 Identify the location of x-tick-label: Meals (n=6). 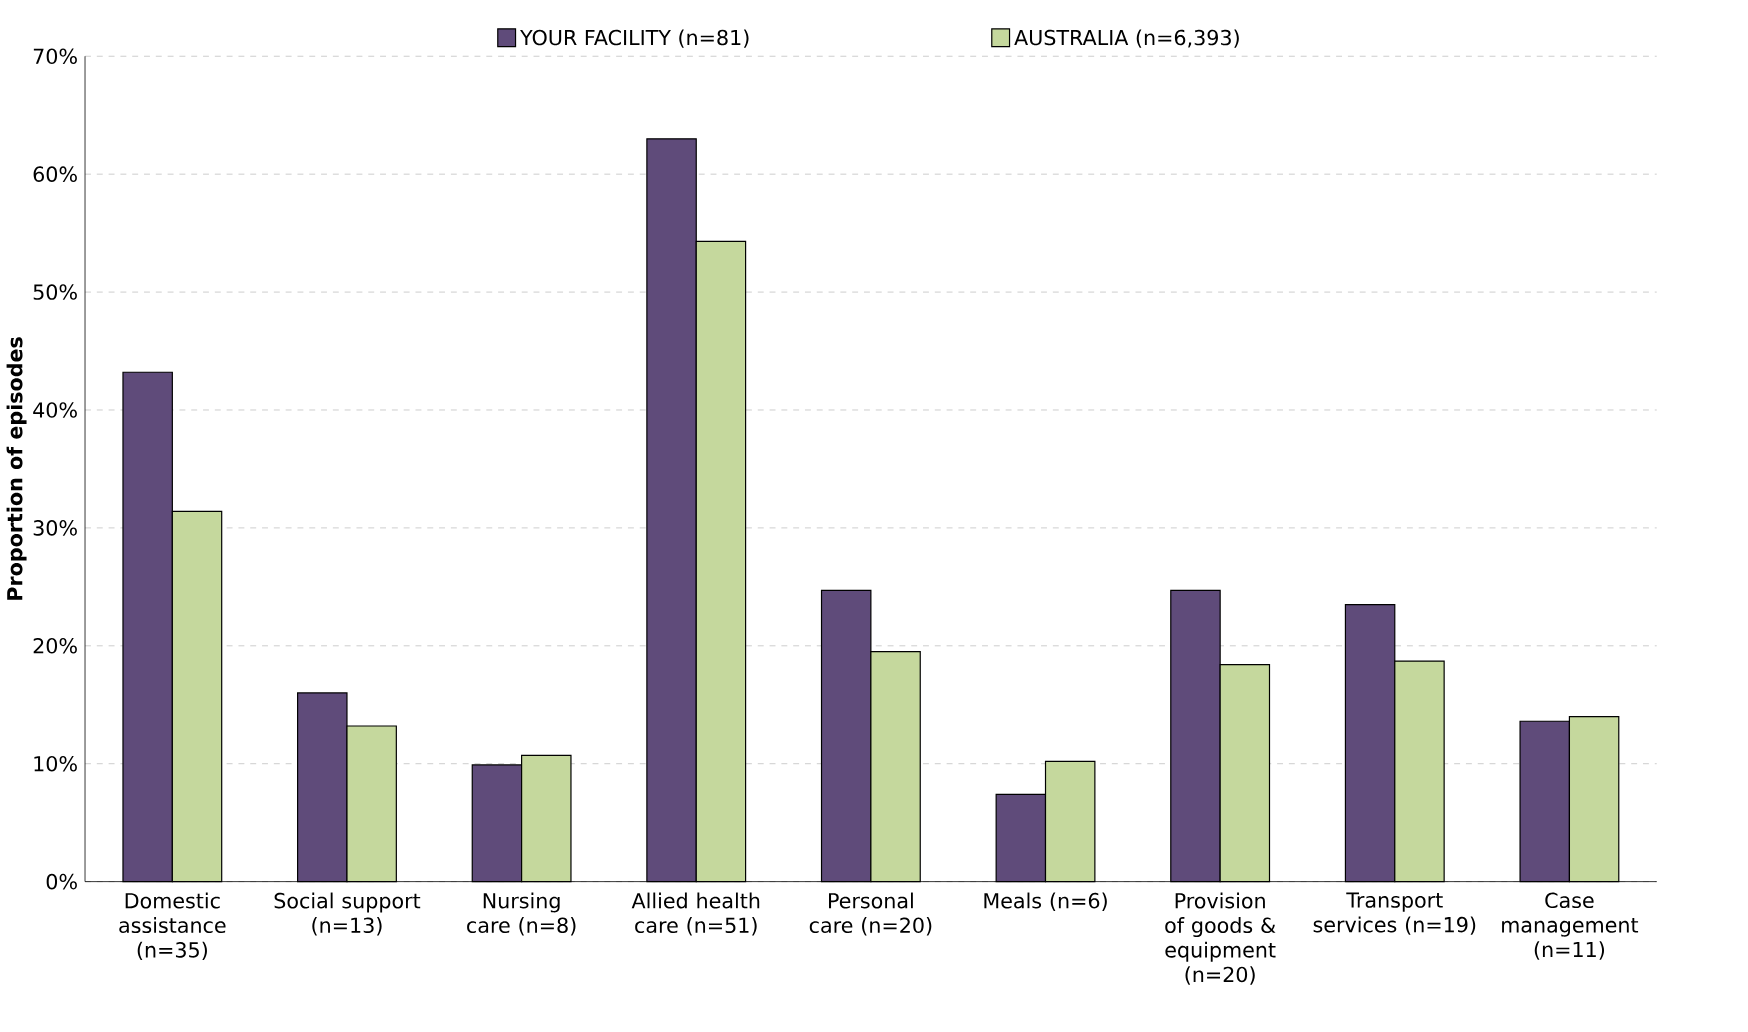
(1045, 902).